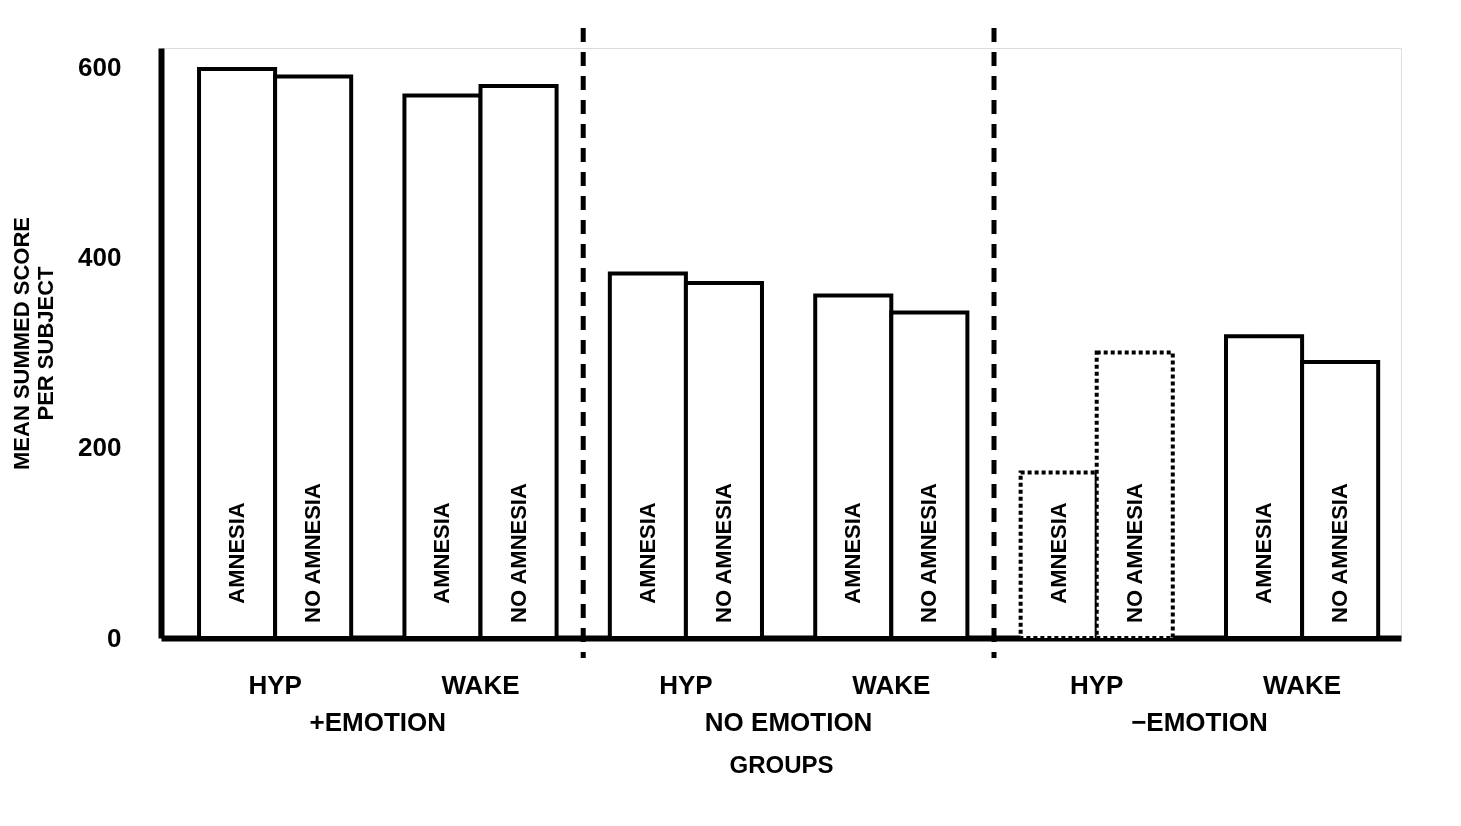 The height and width of the screenshot is (826, 1461). I want to click on x-axis-title: GROUPS, so click(781, 764).